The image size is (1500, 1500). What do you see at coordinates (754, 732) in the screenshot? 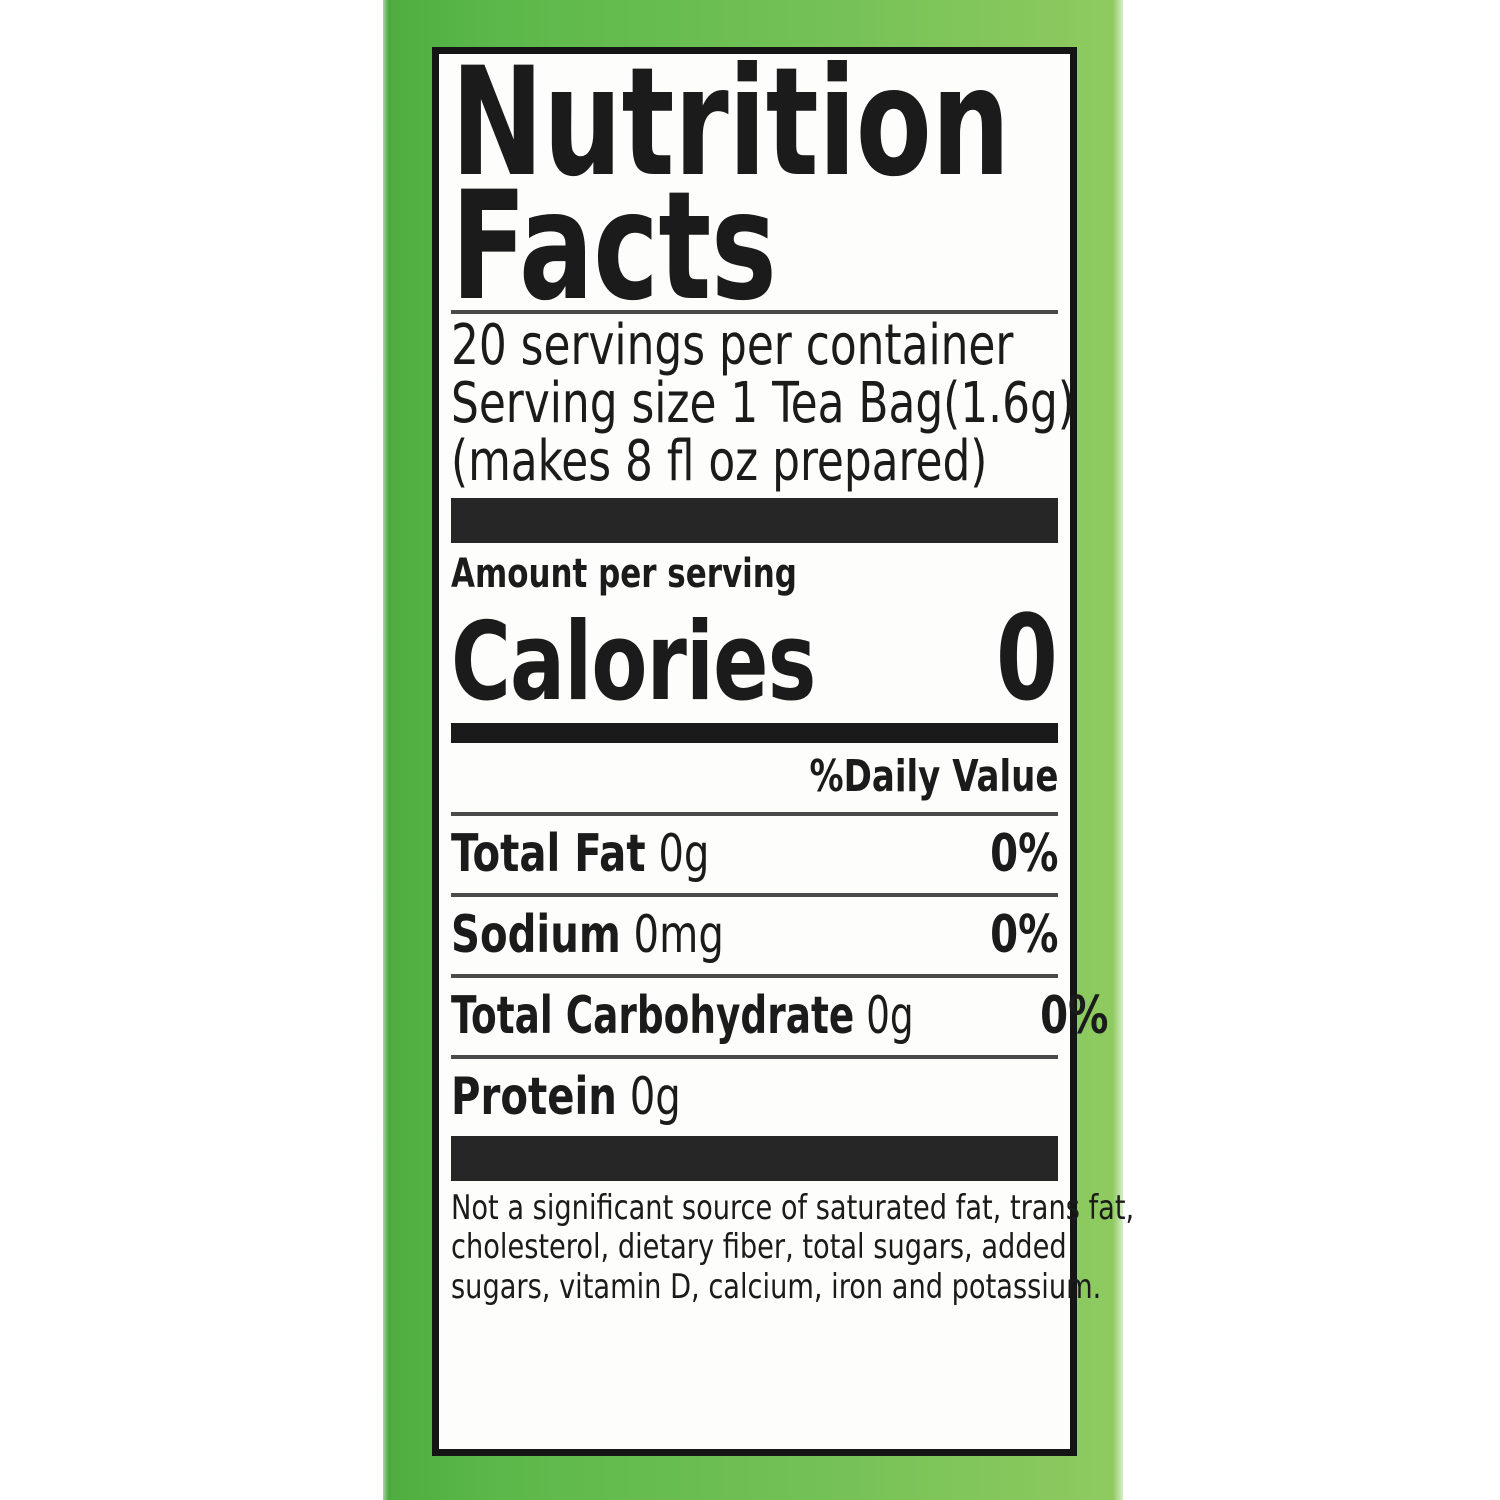
I see `divider-under-calories` at bounding box center [754, 732].